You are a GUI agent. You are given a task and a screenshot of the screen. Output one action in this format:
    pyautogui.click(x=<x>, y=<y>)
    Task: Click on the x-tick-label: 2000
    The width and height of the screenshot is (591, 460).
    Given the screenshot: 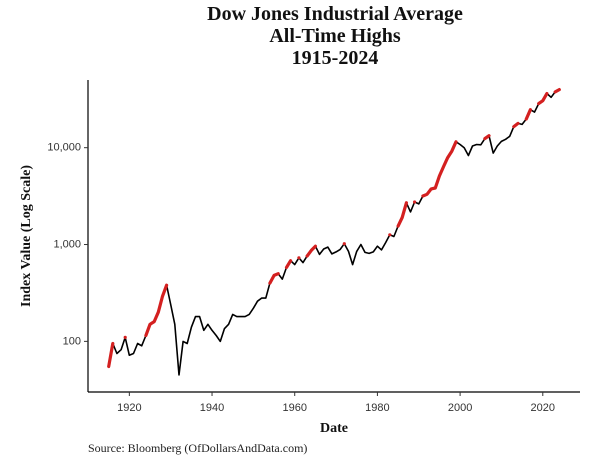 What is the action you would take?
    pyautogui.click(x=460, y=408)
    